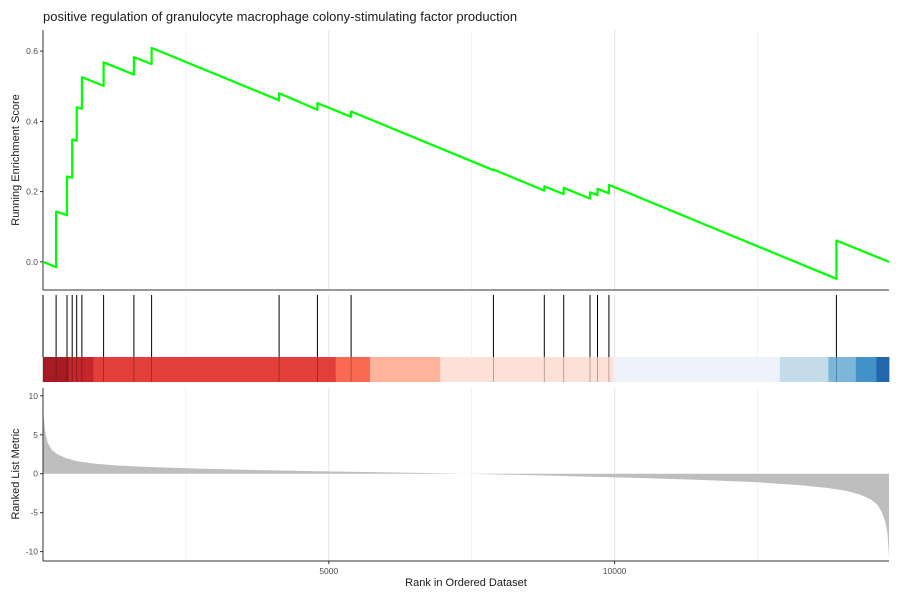 The height and width of the screenshot is (600, 900). What do you see at coordinates (16, 474) in the screenshot?
I see `metric-y-axis-label: Ranked List Metric` at bounding box center [16, 474].